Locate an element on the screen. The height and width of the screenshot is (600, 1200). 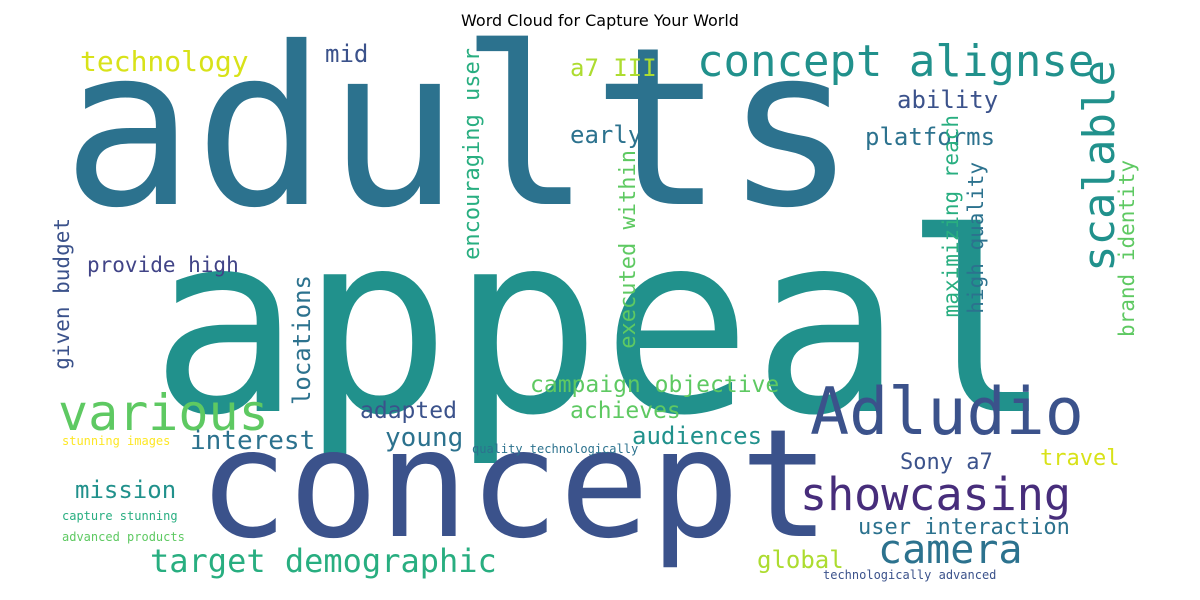
word-achieves: achieves is located at coordinates (625, 411).